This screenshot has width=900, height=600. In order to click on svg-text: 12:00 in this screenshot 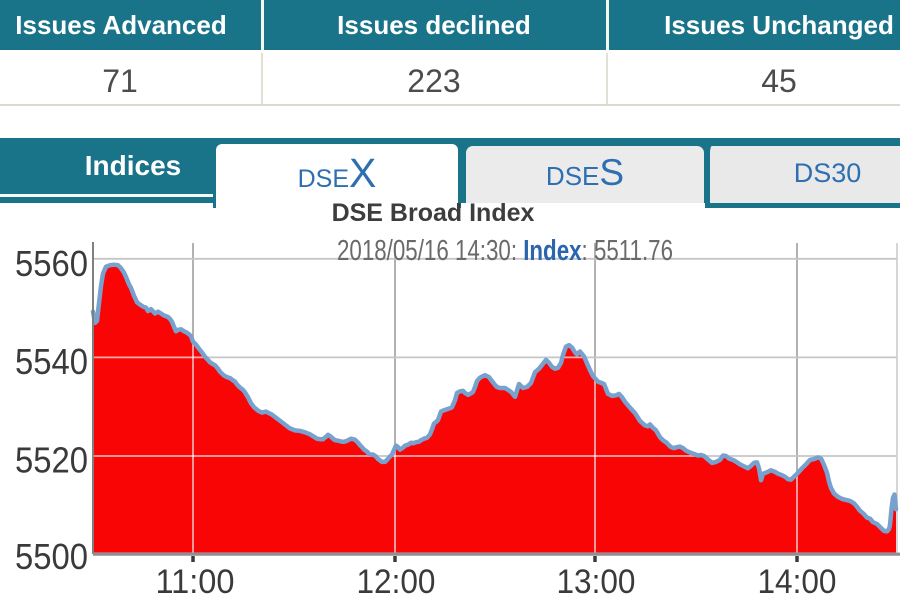, I will do `click(396, 581)`.